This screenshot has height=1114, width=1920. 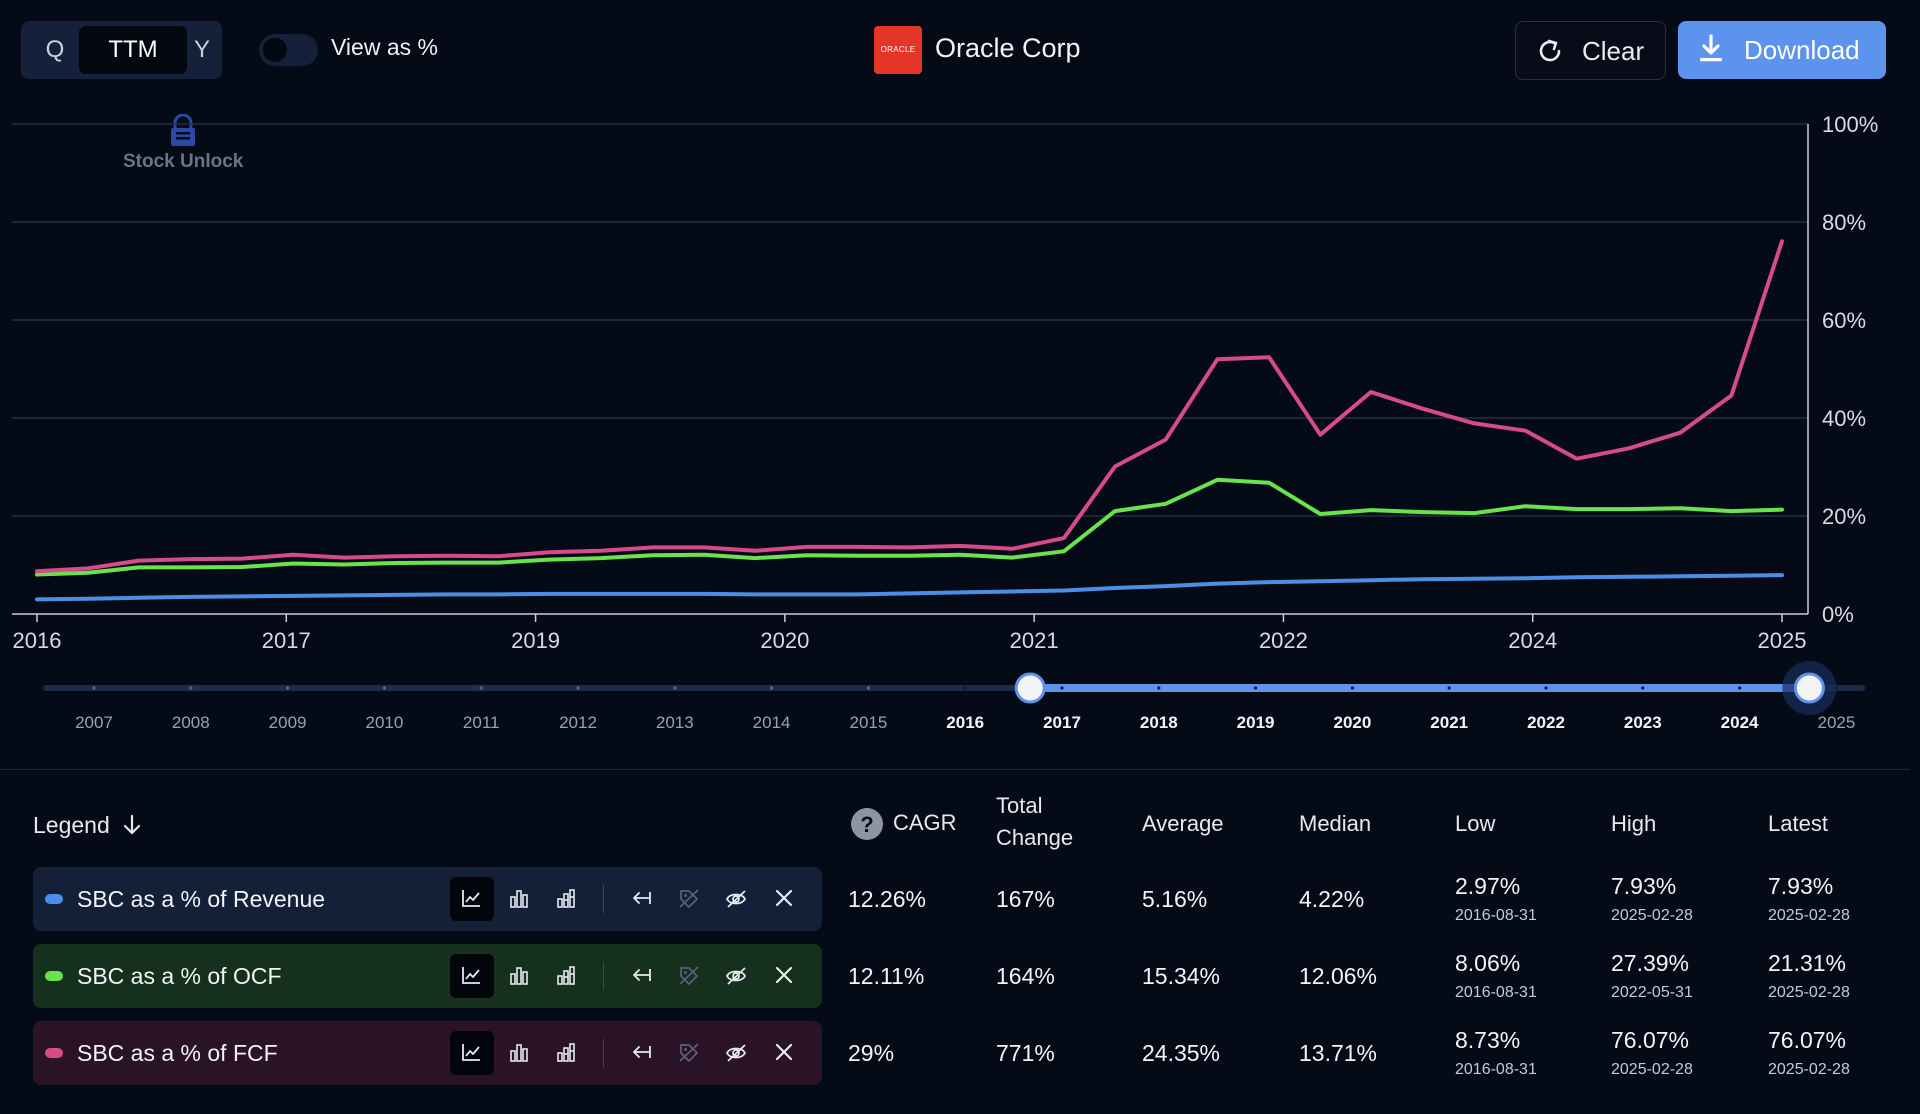 I want to click on slider-year-label: 2013, so click(x=675, y=722).